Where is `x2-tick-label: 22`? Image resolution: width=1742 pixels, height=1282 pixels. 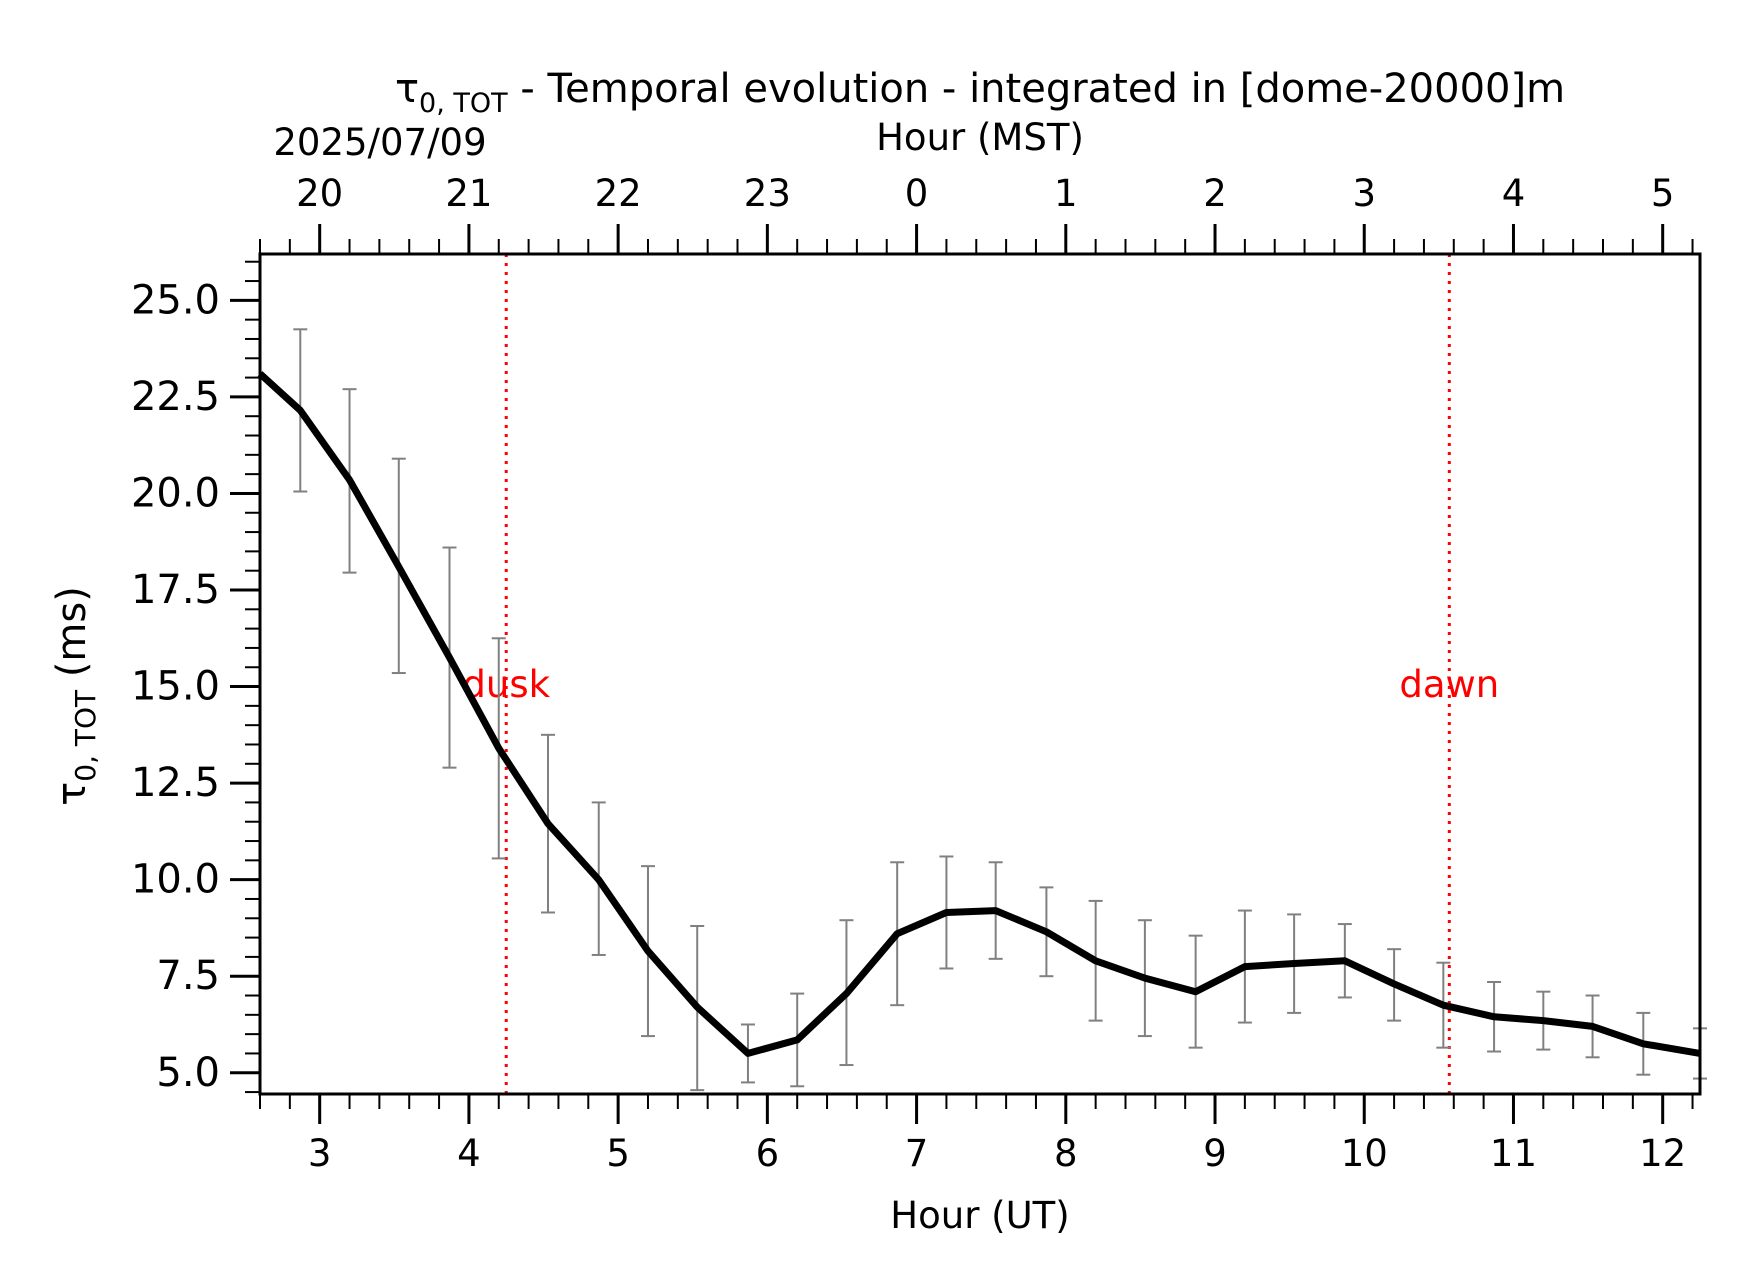
x2-tick-label: 22 is located at coordinates (618, 193).